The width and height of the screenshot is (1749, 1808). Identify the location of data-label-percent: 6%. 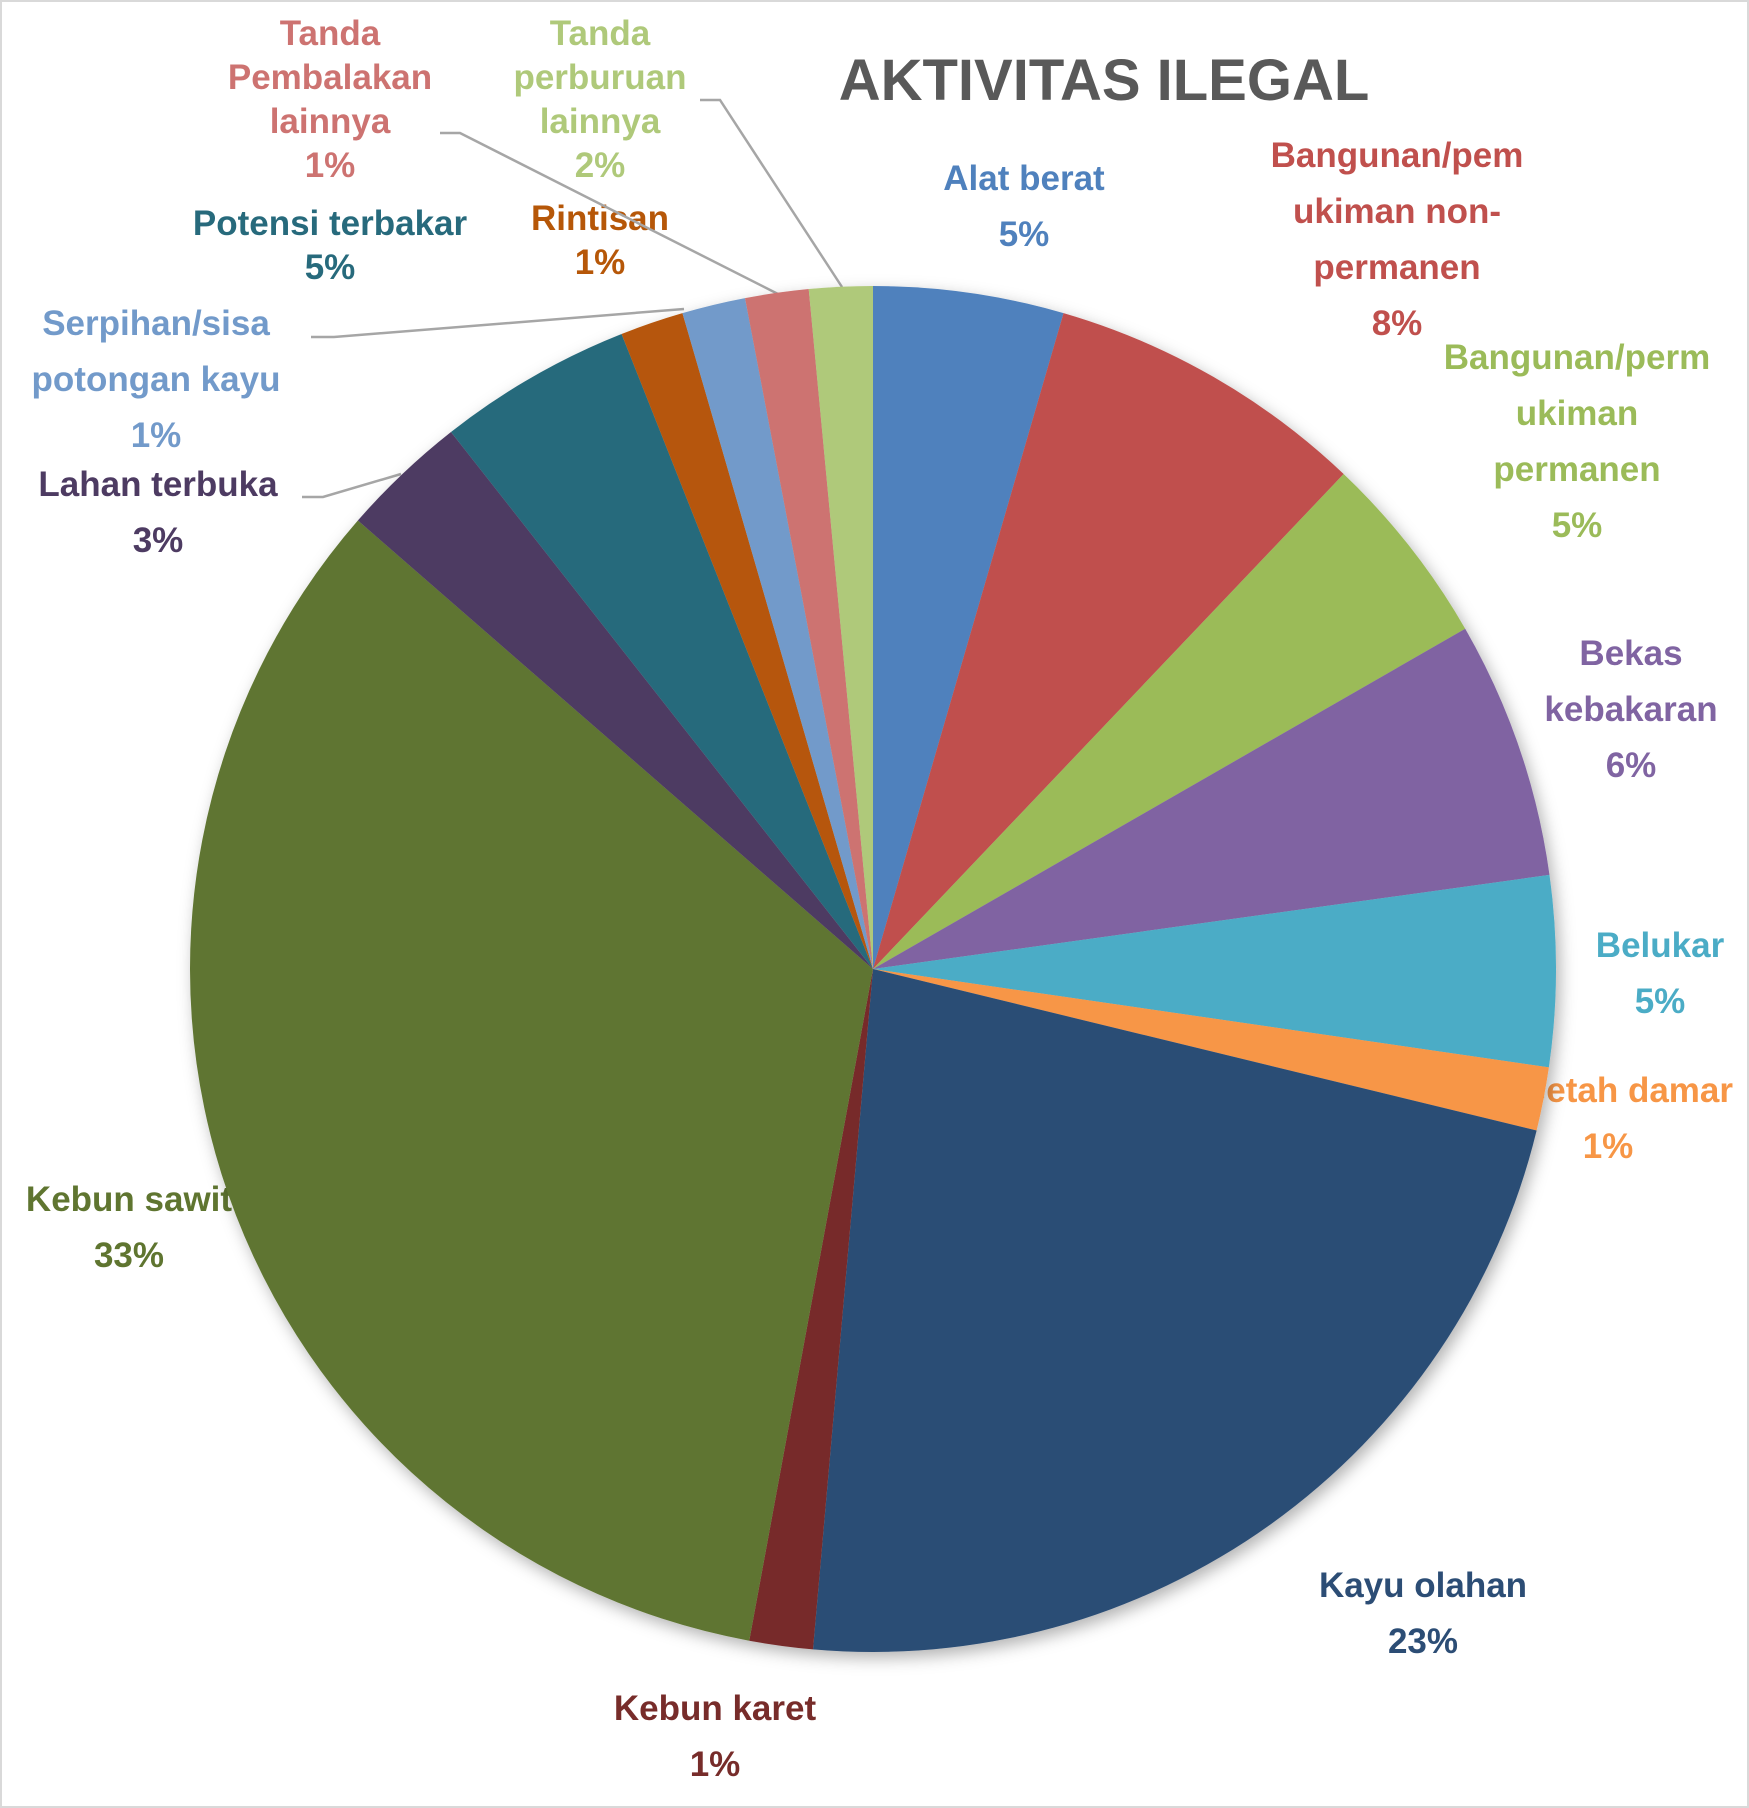
(1631, 765).